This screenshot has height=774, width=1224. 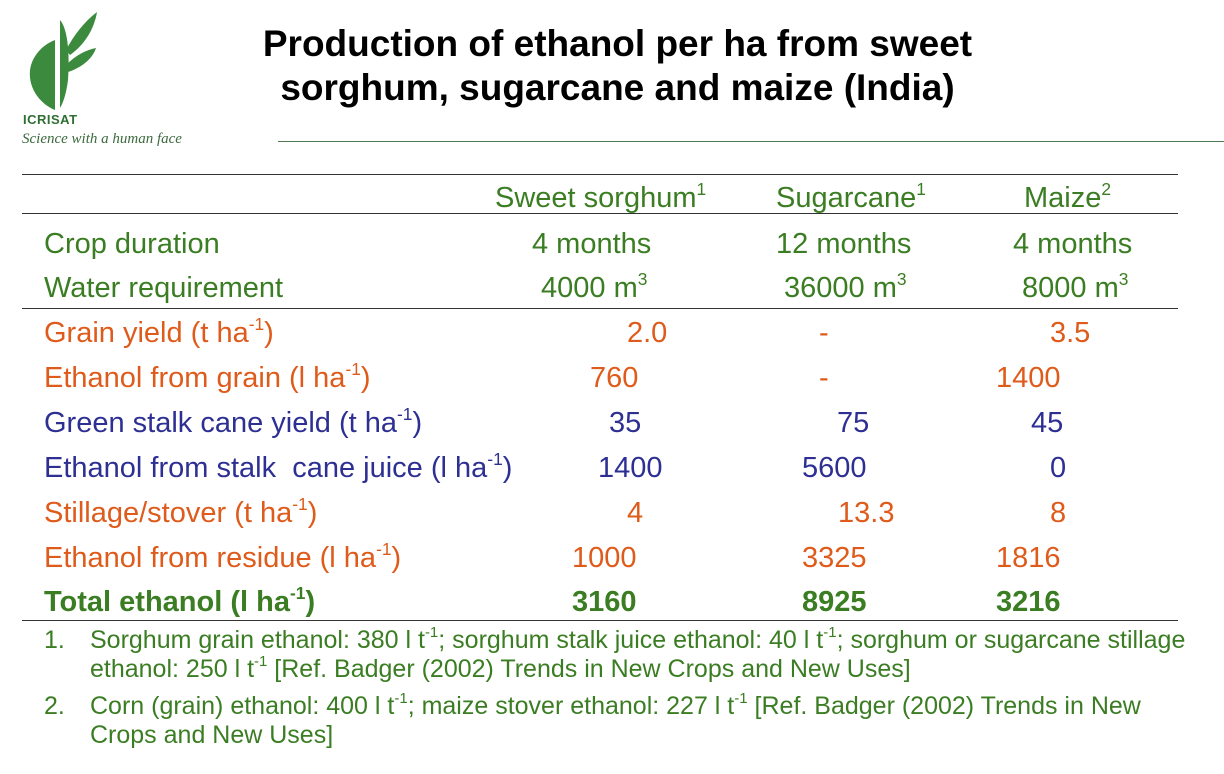 What do you see at coordinates (1058, 468) in the screenshot?
I see `cell-maize: 0` at bounding box center [1058, 468].